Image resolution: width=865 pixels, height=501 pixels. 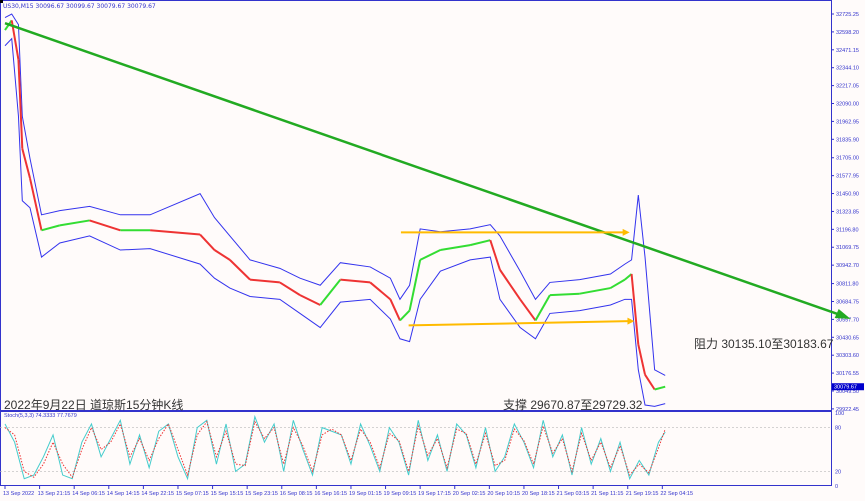 What do you see at coordinates (847, 212) in the screenshot?
I see `y-tick-label: 31323.85` at bounding box center [847, 212].